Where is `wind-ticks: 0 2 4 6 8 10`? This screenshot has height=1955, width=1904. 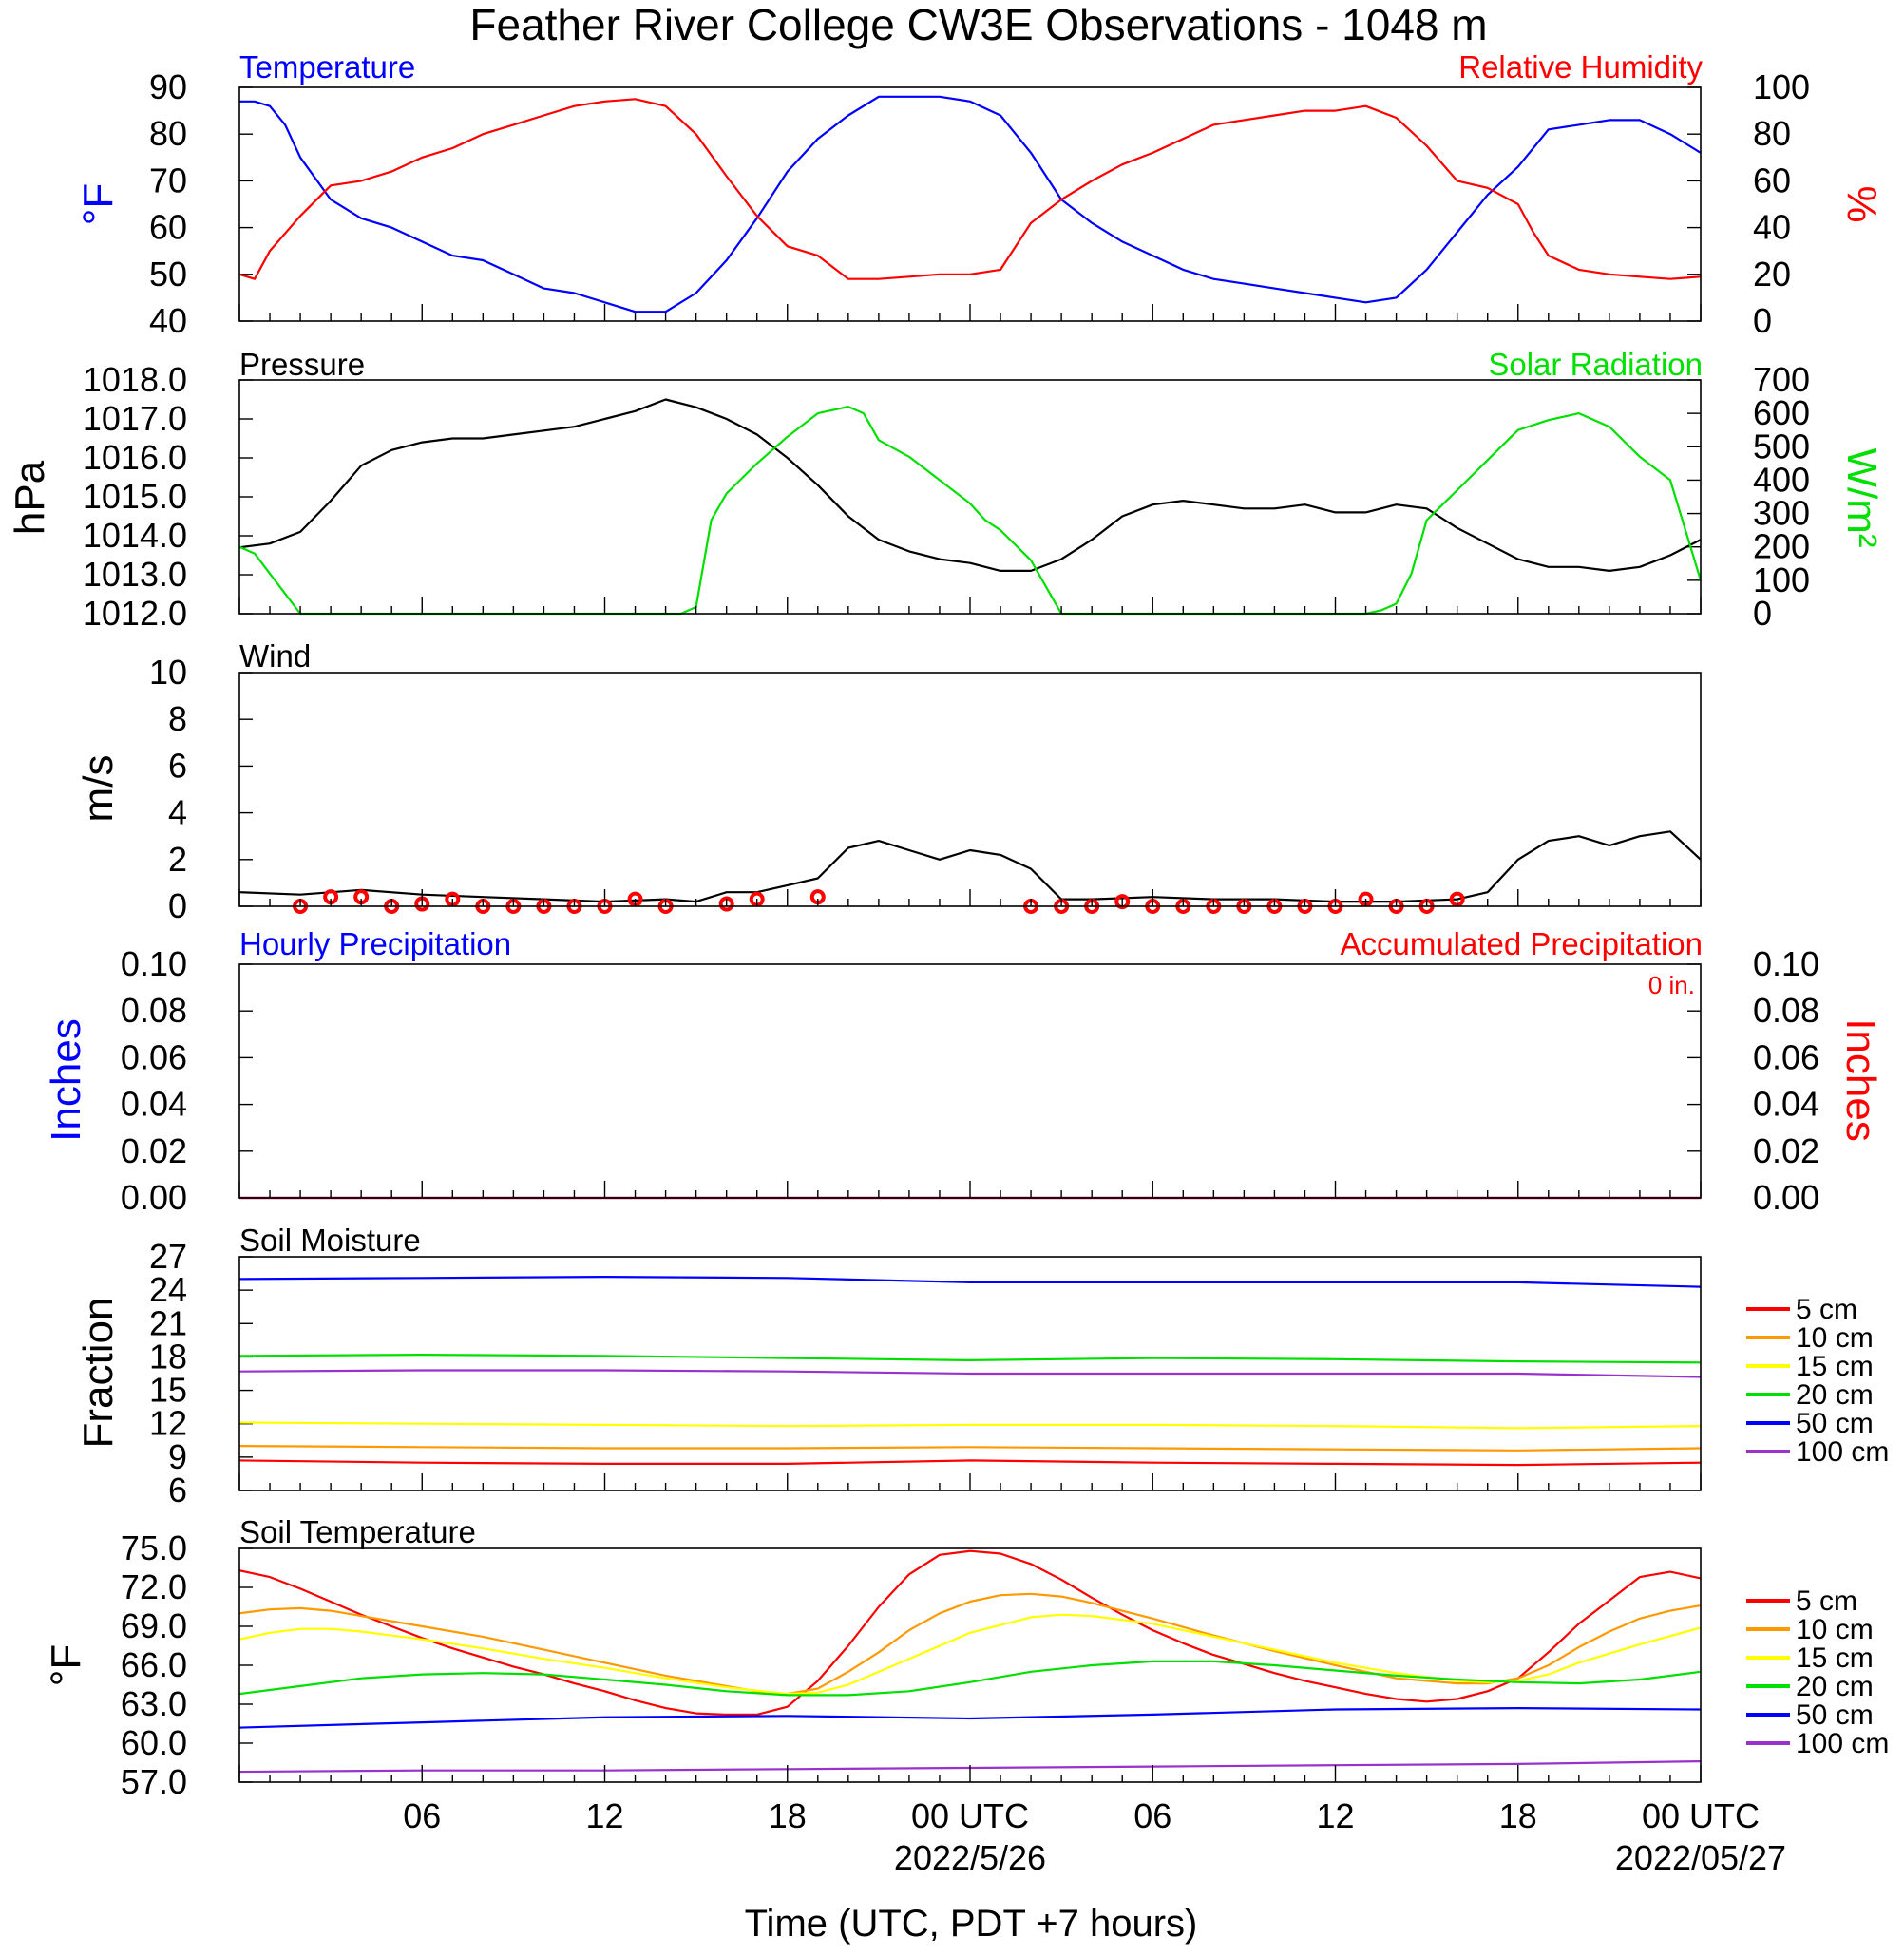 wind-ticks: 0 2 4 6 8 10 is located at coordinates (201, 789).